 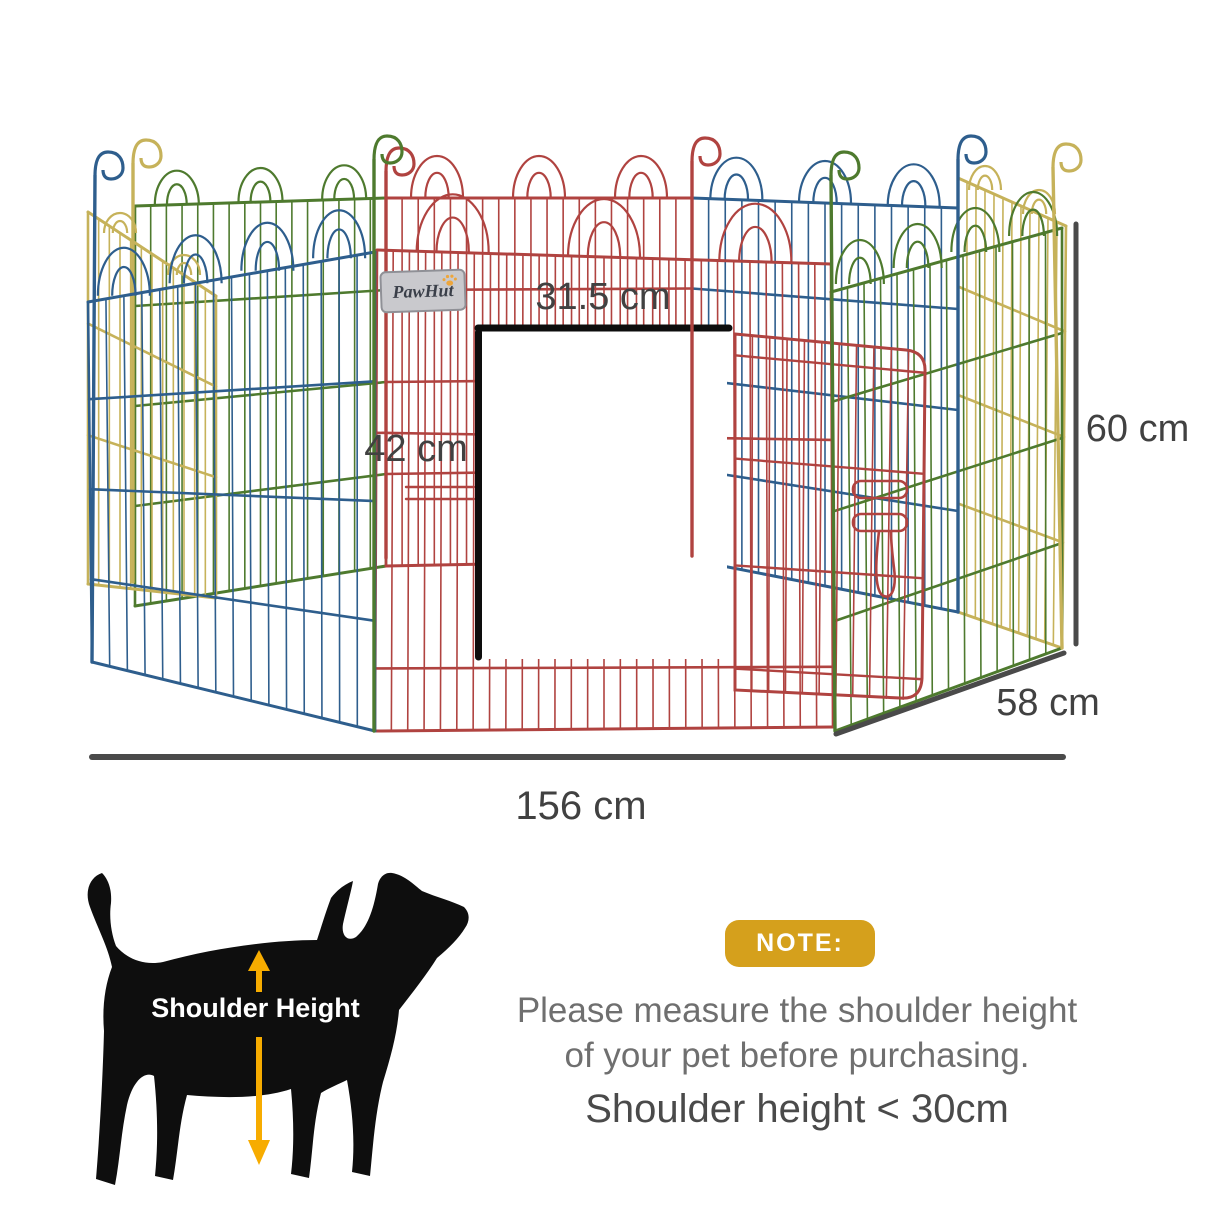 I want to click on note-emphasis: Shoulder height < 30cm, so click(x=797, y=1109).